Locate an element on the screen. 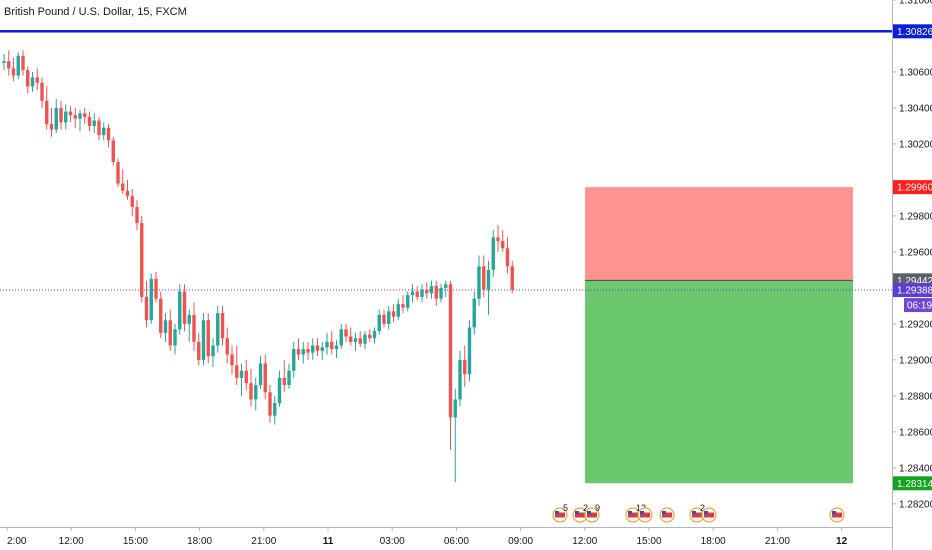  price-tick-label: 1.29800 is located at coordinates (915, 216).